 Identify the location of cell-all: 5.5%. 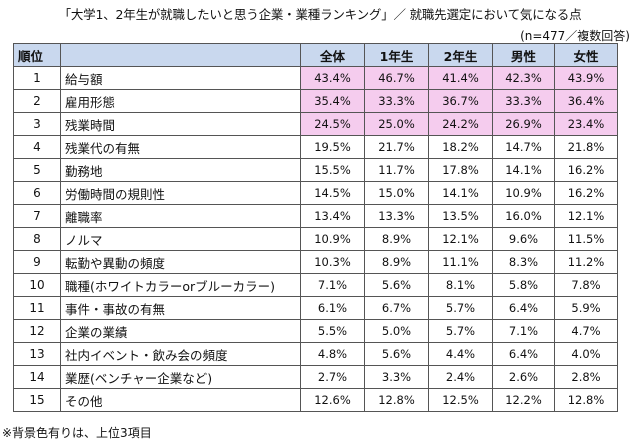
(332, 331).